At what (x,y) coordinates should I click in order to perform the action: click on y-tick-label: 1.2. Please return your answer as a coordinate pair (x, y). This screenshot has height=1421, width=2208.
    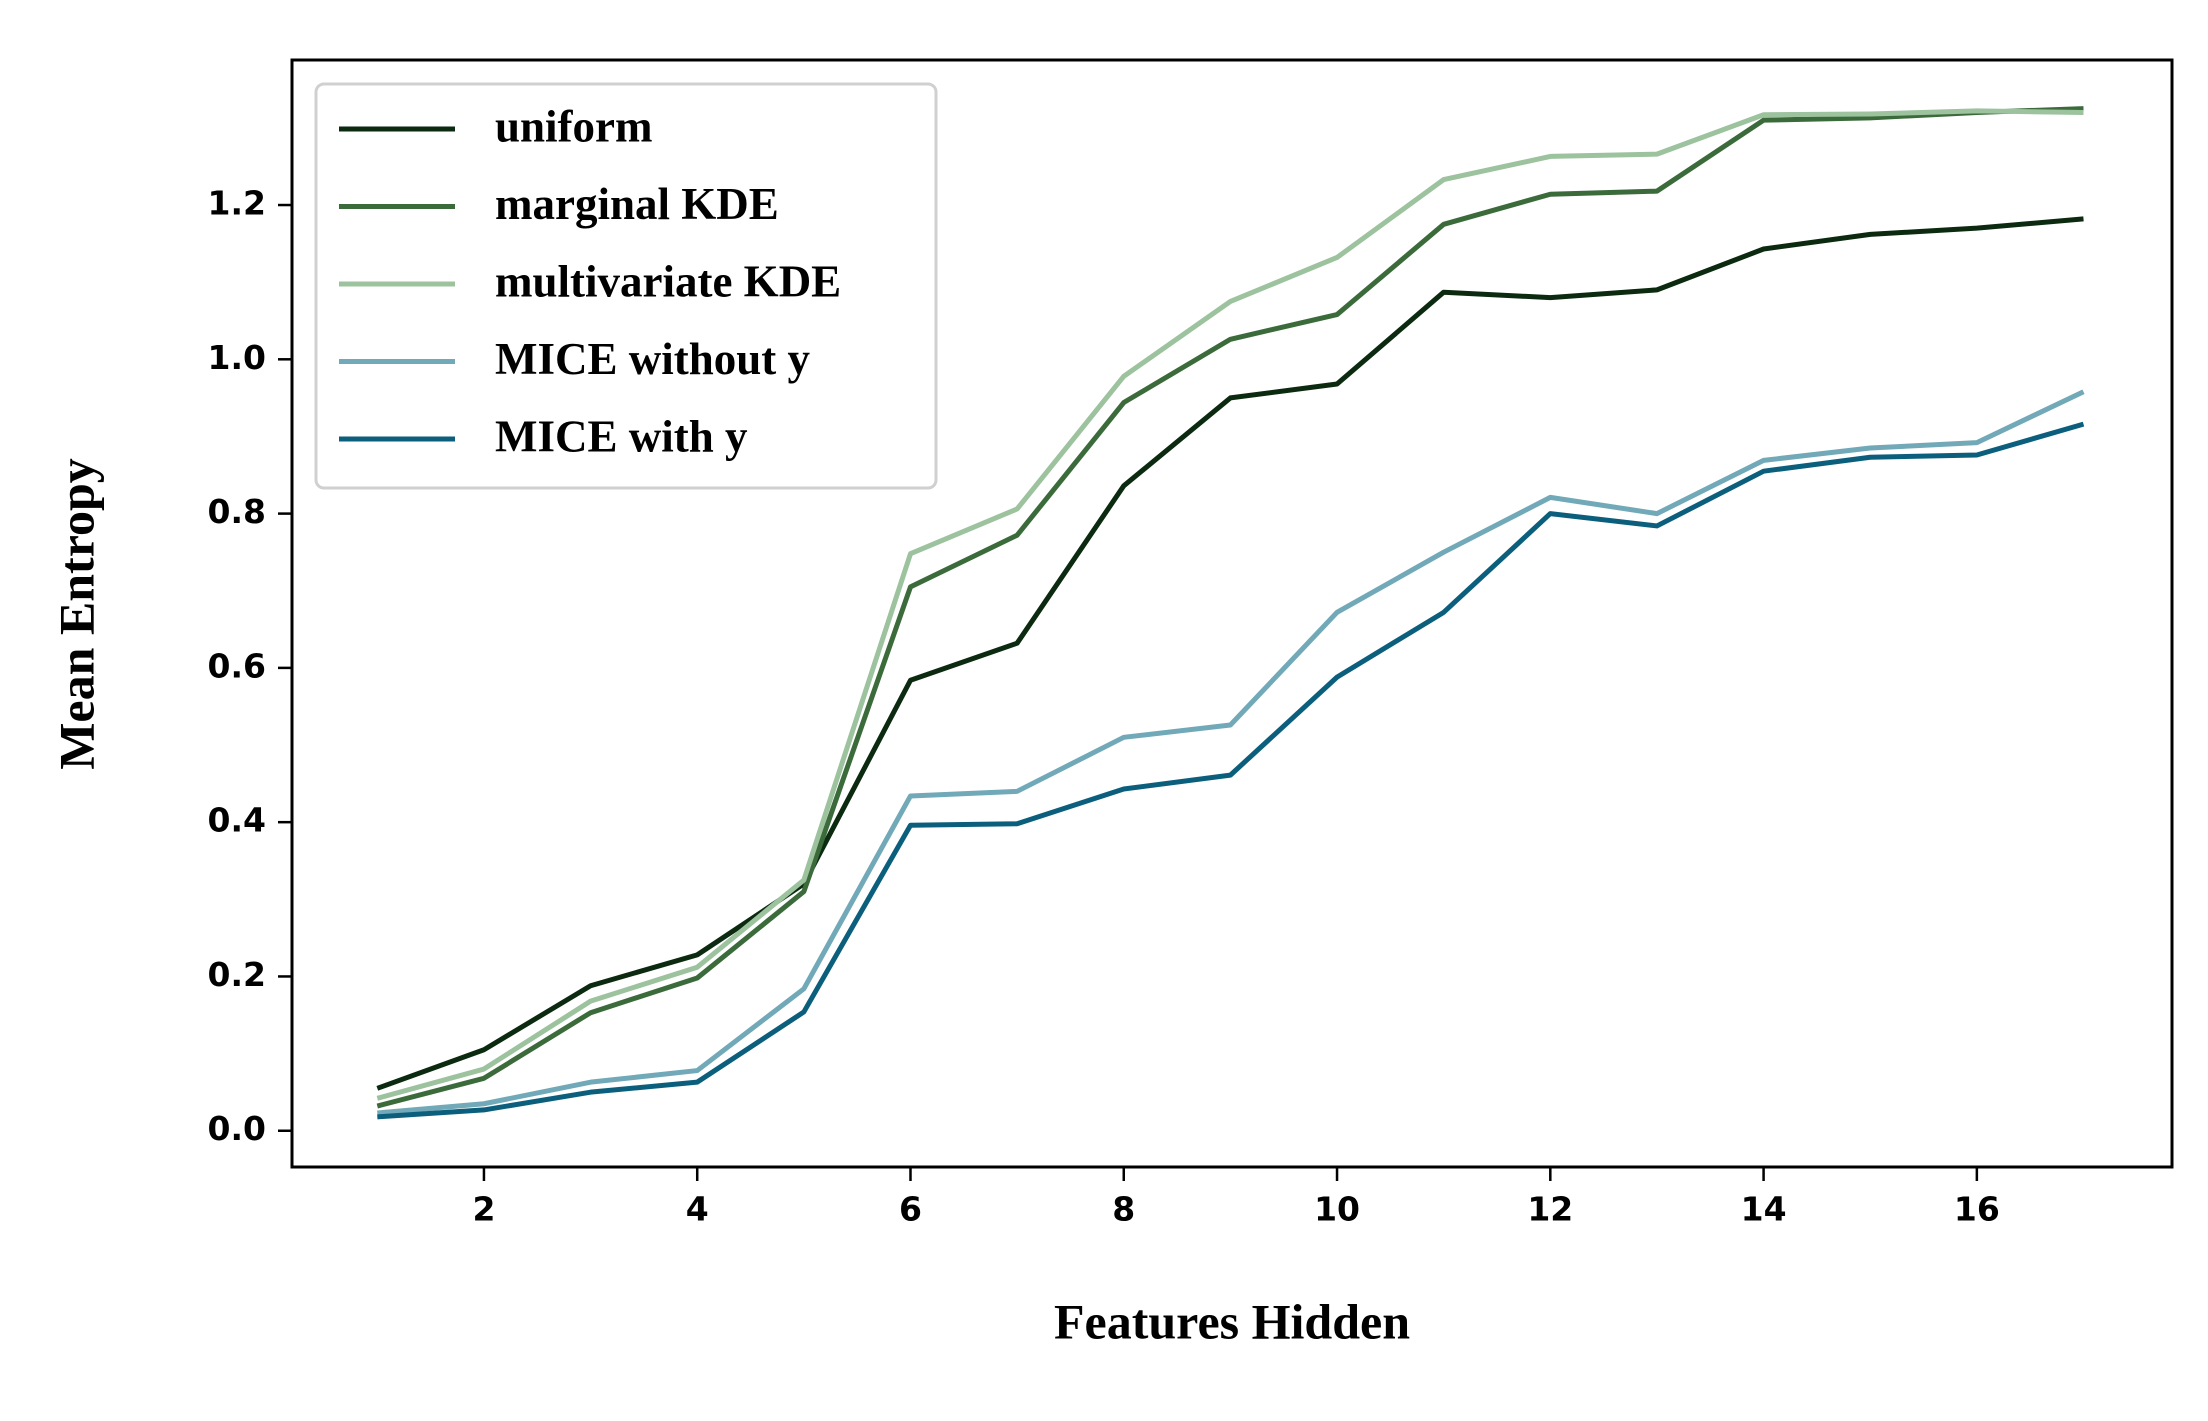
    Looking at the image, I should click on (237, 203).